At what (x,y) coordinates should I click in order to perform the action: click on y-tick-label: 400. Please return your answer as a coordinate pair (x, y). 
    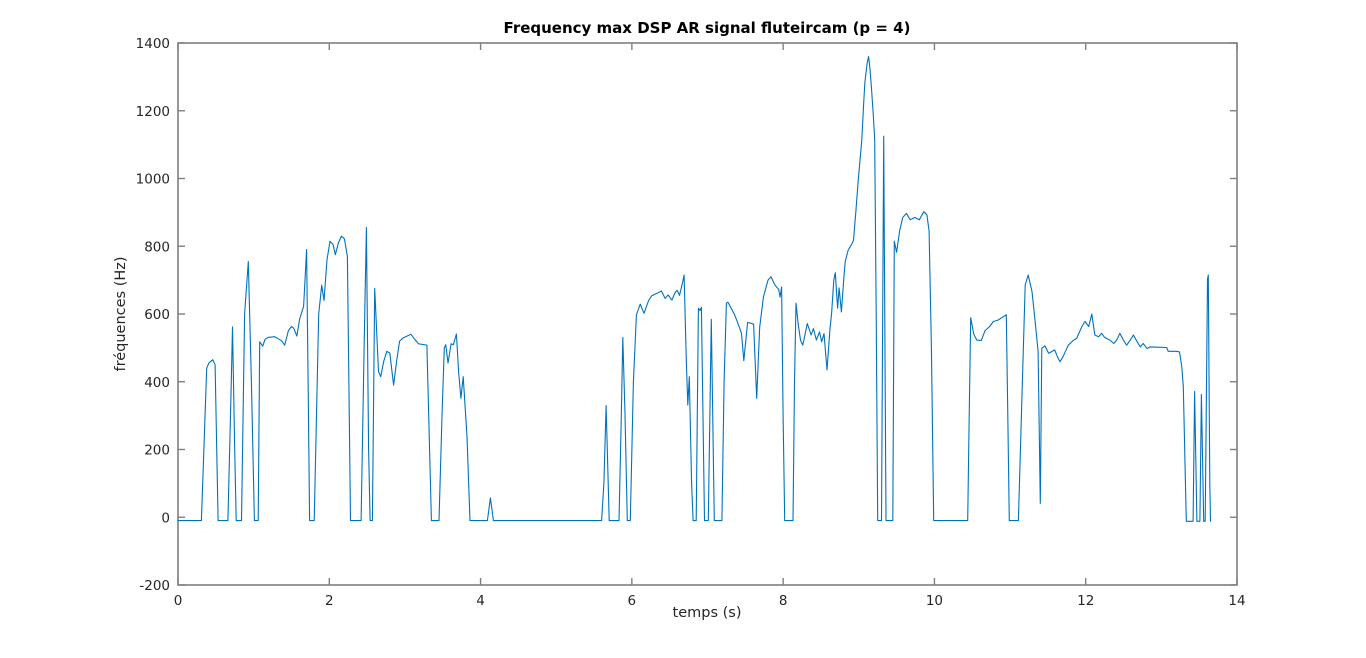
    Looking at the image, I should click on (157, 383).